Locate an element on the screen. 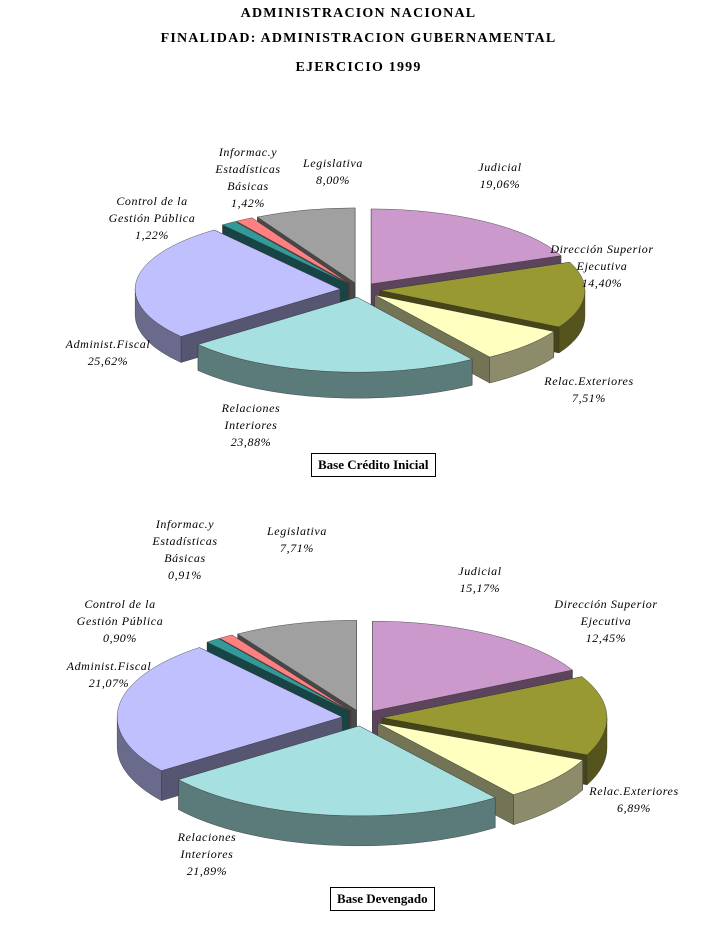  slice-label-informac-y-estadisticas-basicas: Informac.y Estadísticas Básicas 0,91% is located at coordinates (184, 549).